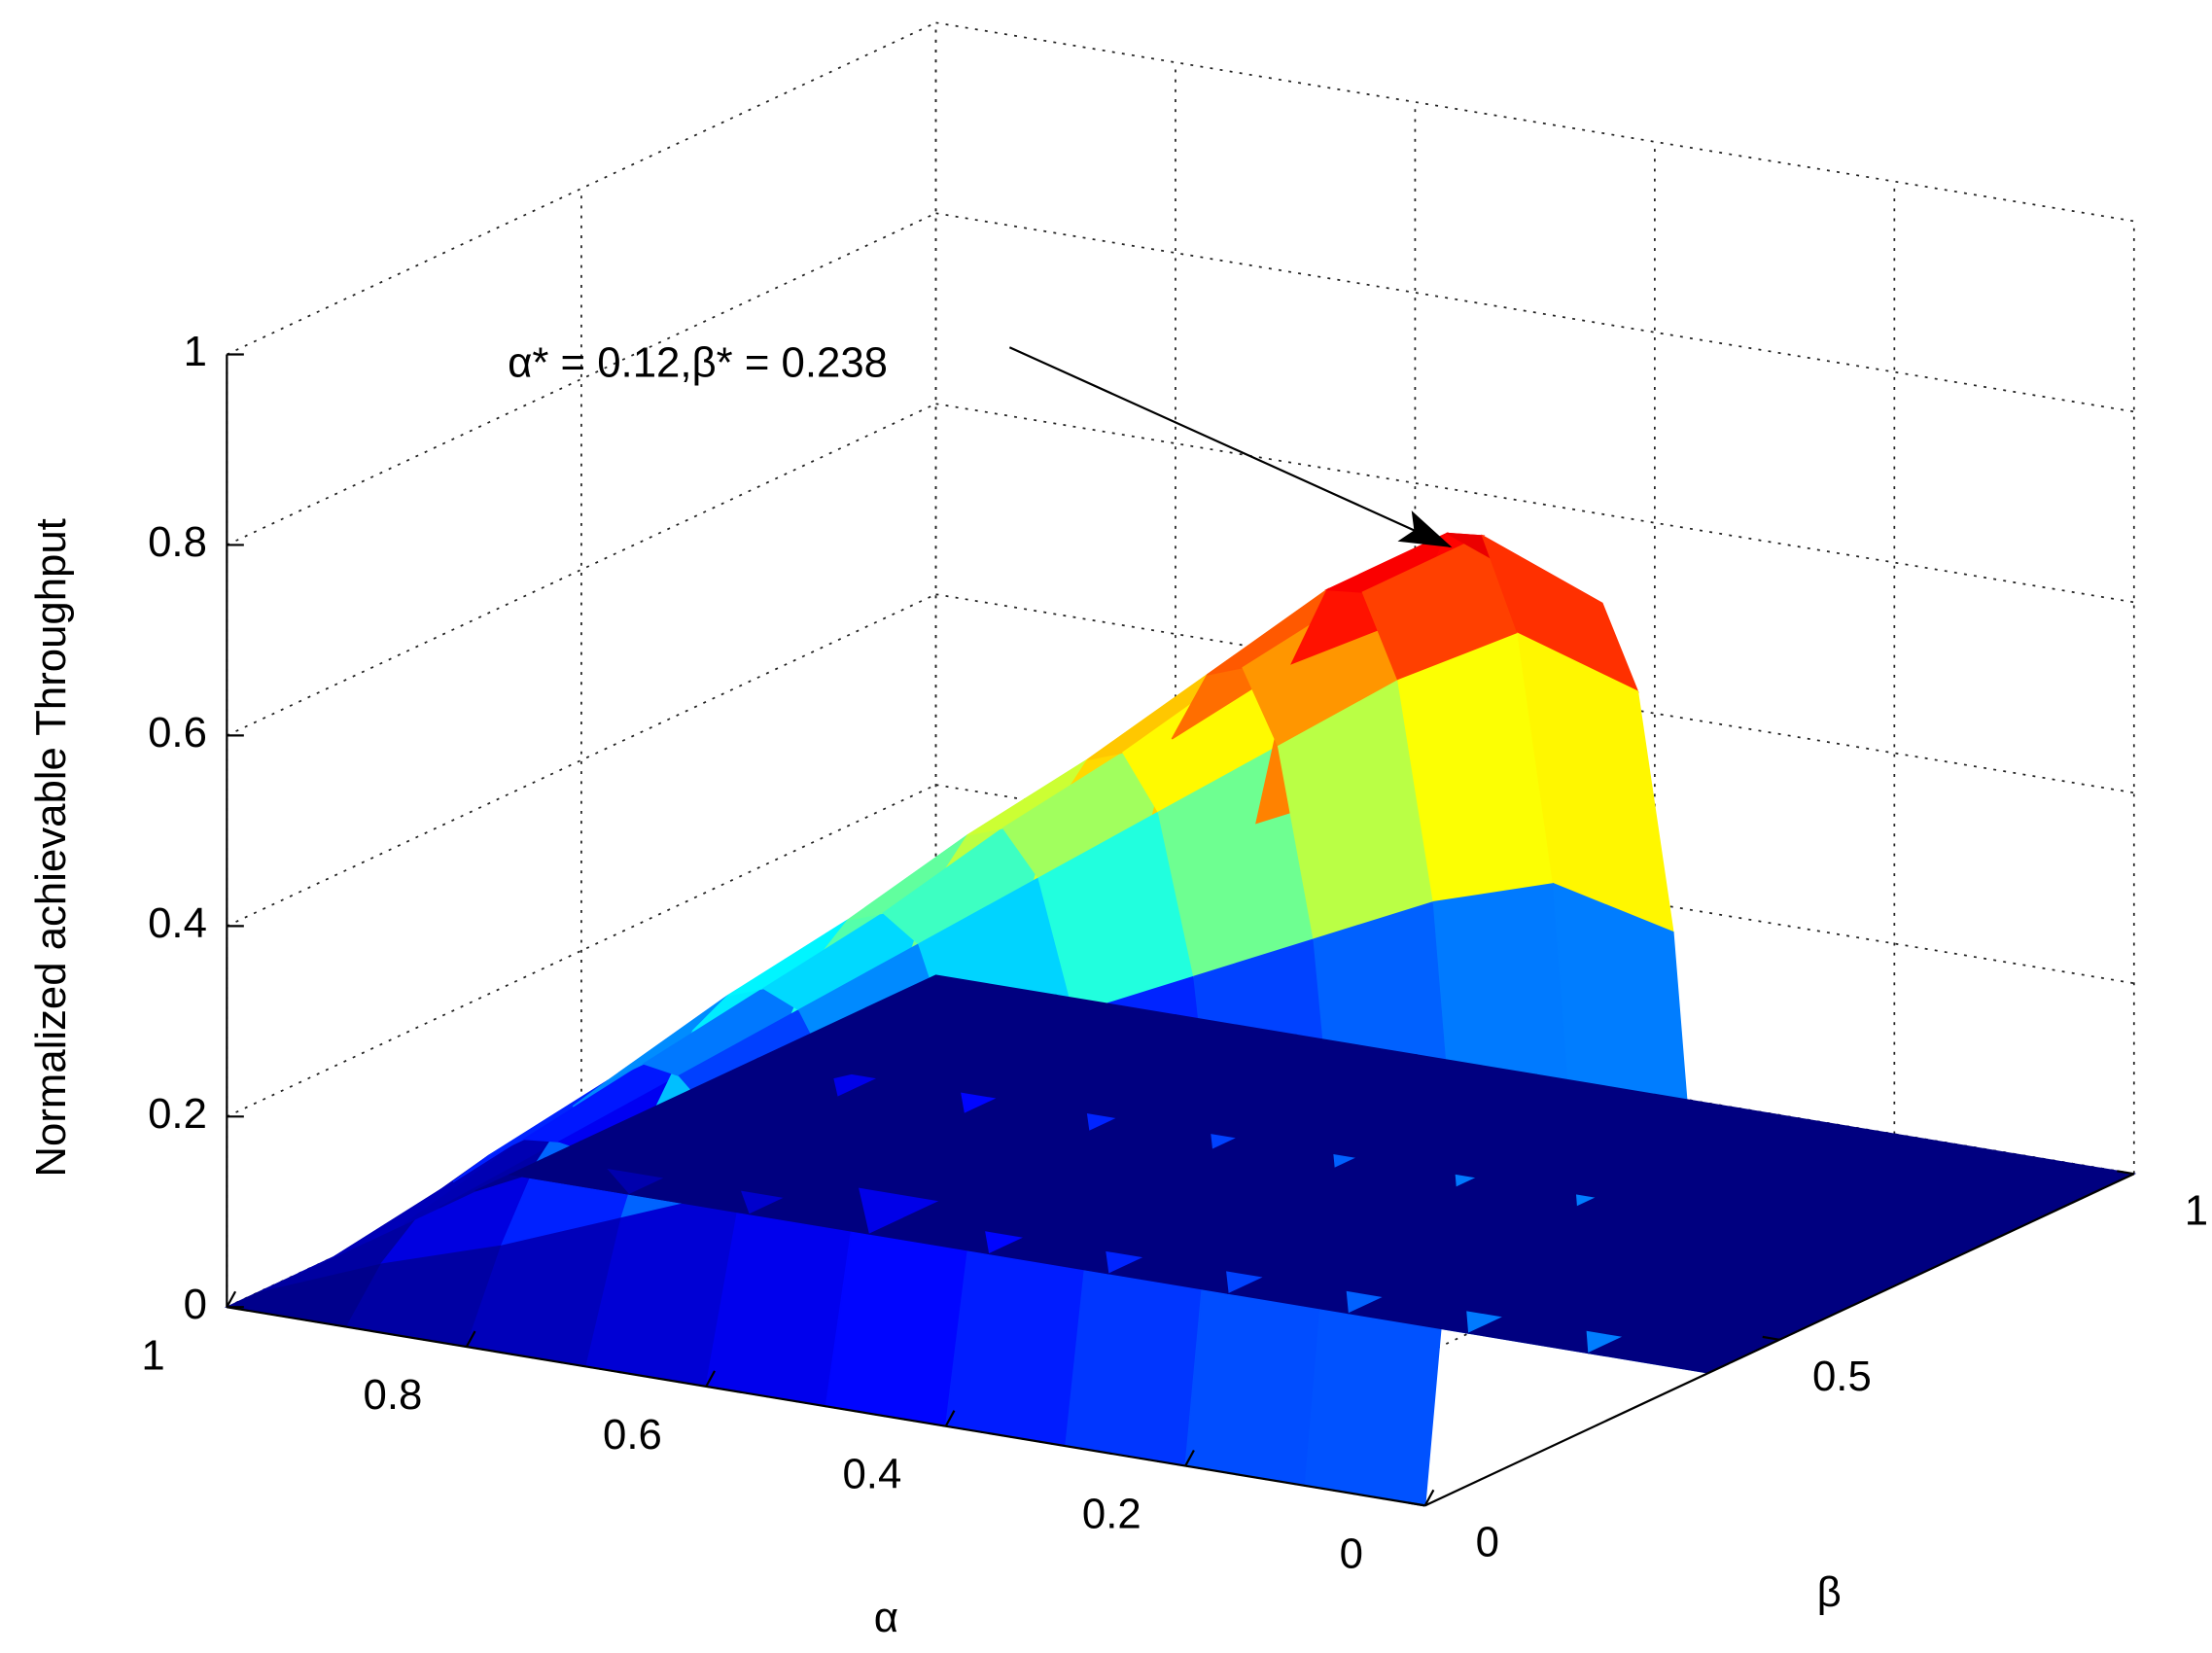  What do you see at coordinates (51, 847) in the screenshot?
I see `z-axis-label: Normalized achievable Throughput` at bounding box center [51, 847].